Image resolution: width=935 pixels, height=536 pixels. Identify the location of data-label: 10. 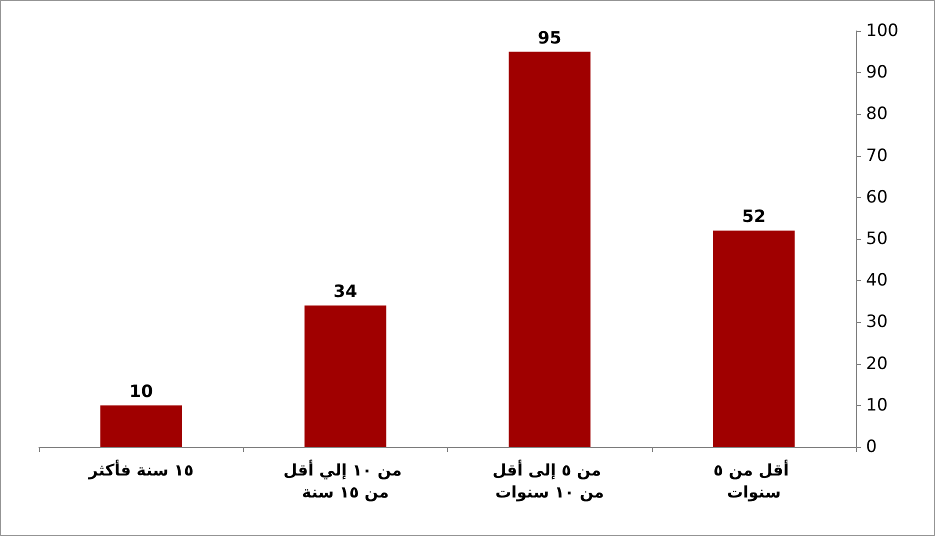
(141, 392).